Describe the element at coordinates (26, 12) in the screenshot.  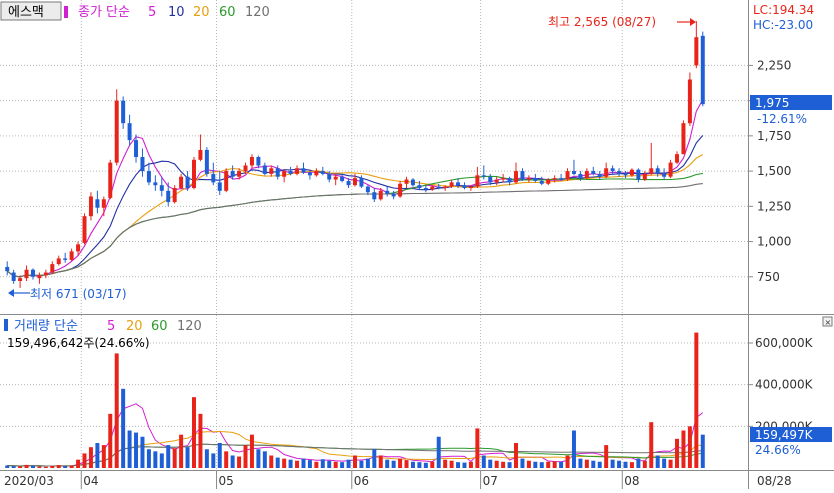
I see `stock-name: 에스맥` at that location.